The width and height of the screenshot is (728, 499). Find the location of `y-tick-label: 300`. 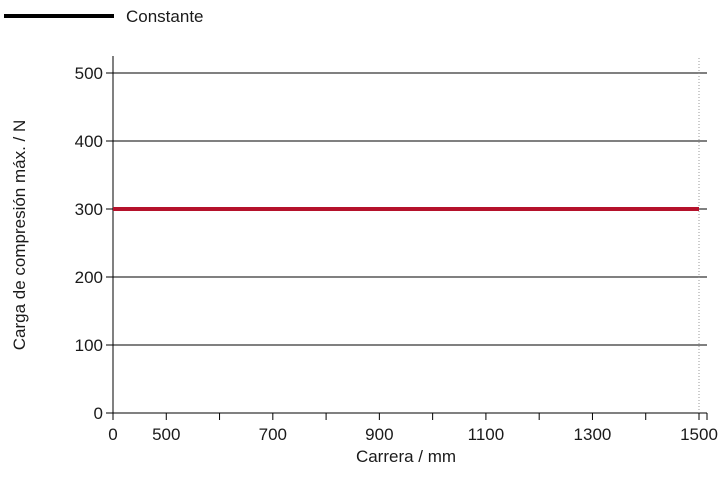

y-tick-label: 300 is located at coordinates (89, 209).